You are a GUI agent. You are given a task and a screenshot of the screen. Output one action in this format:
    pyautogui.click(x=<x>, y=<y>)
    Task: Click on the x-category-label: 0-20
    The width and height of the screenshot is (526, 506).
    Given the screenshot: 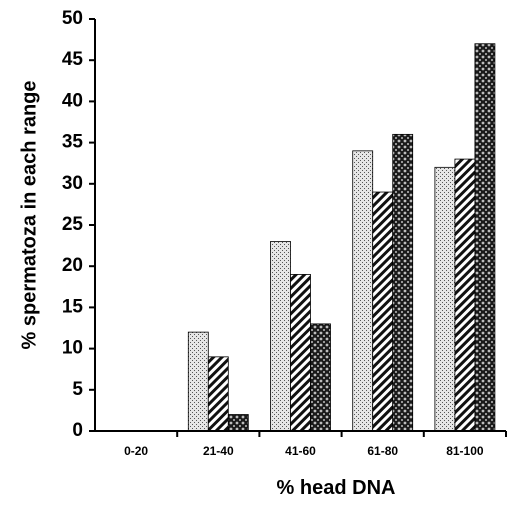 What is the action you would take?
    pyautogui.click(x=136, y=451)
    